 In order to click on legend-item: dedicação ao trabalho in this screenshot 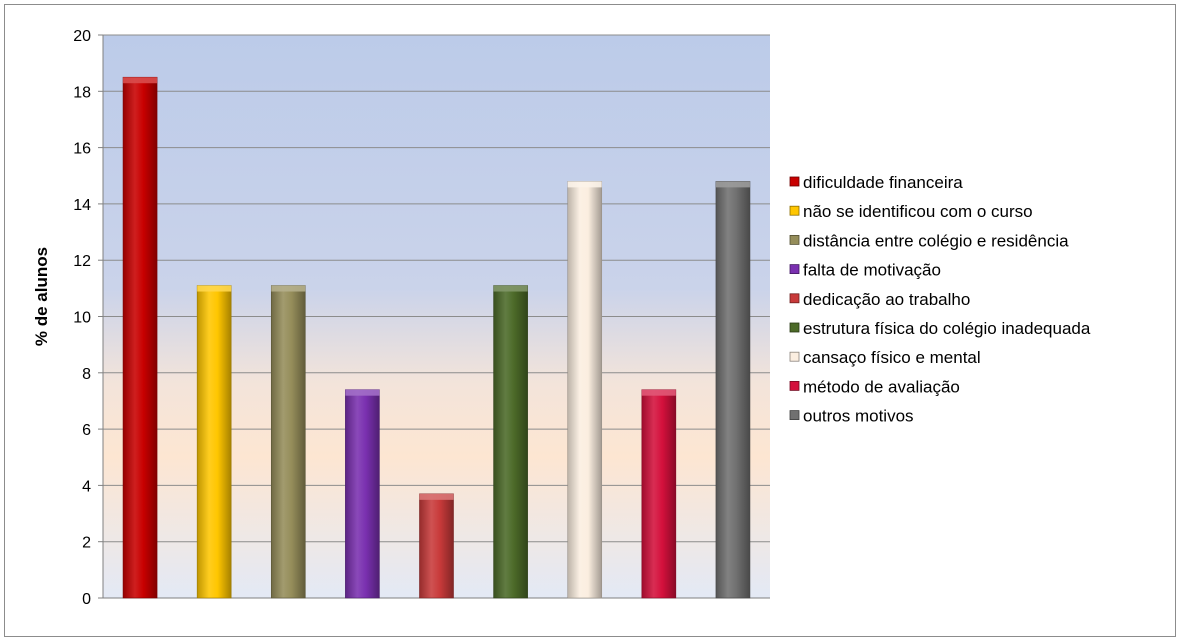, I will do `click(879, 299)`.